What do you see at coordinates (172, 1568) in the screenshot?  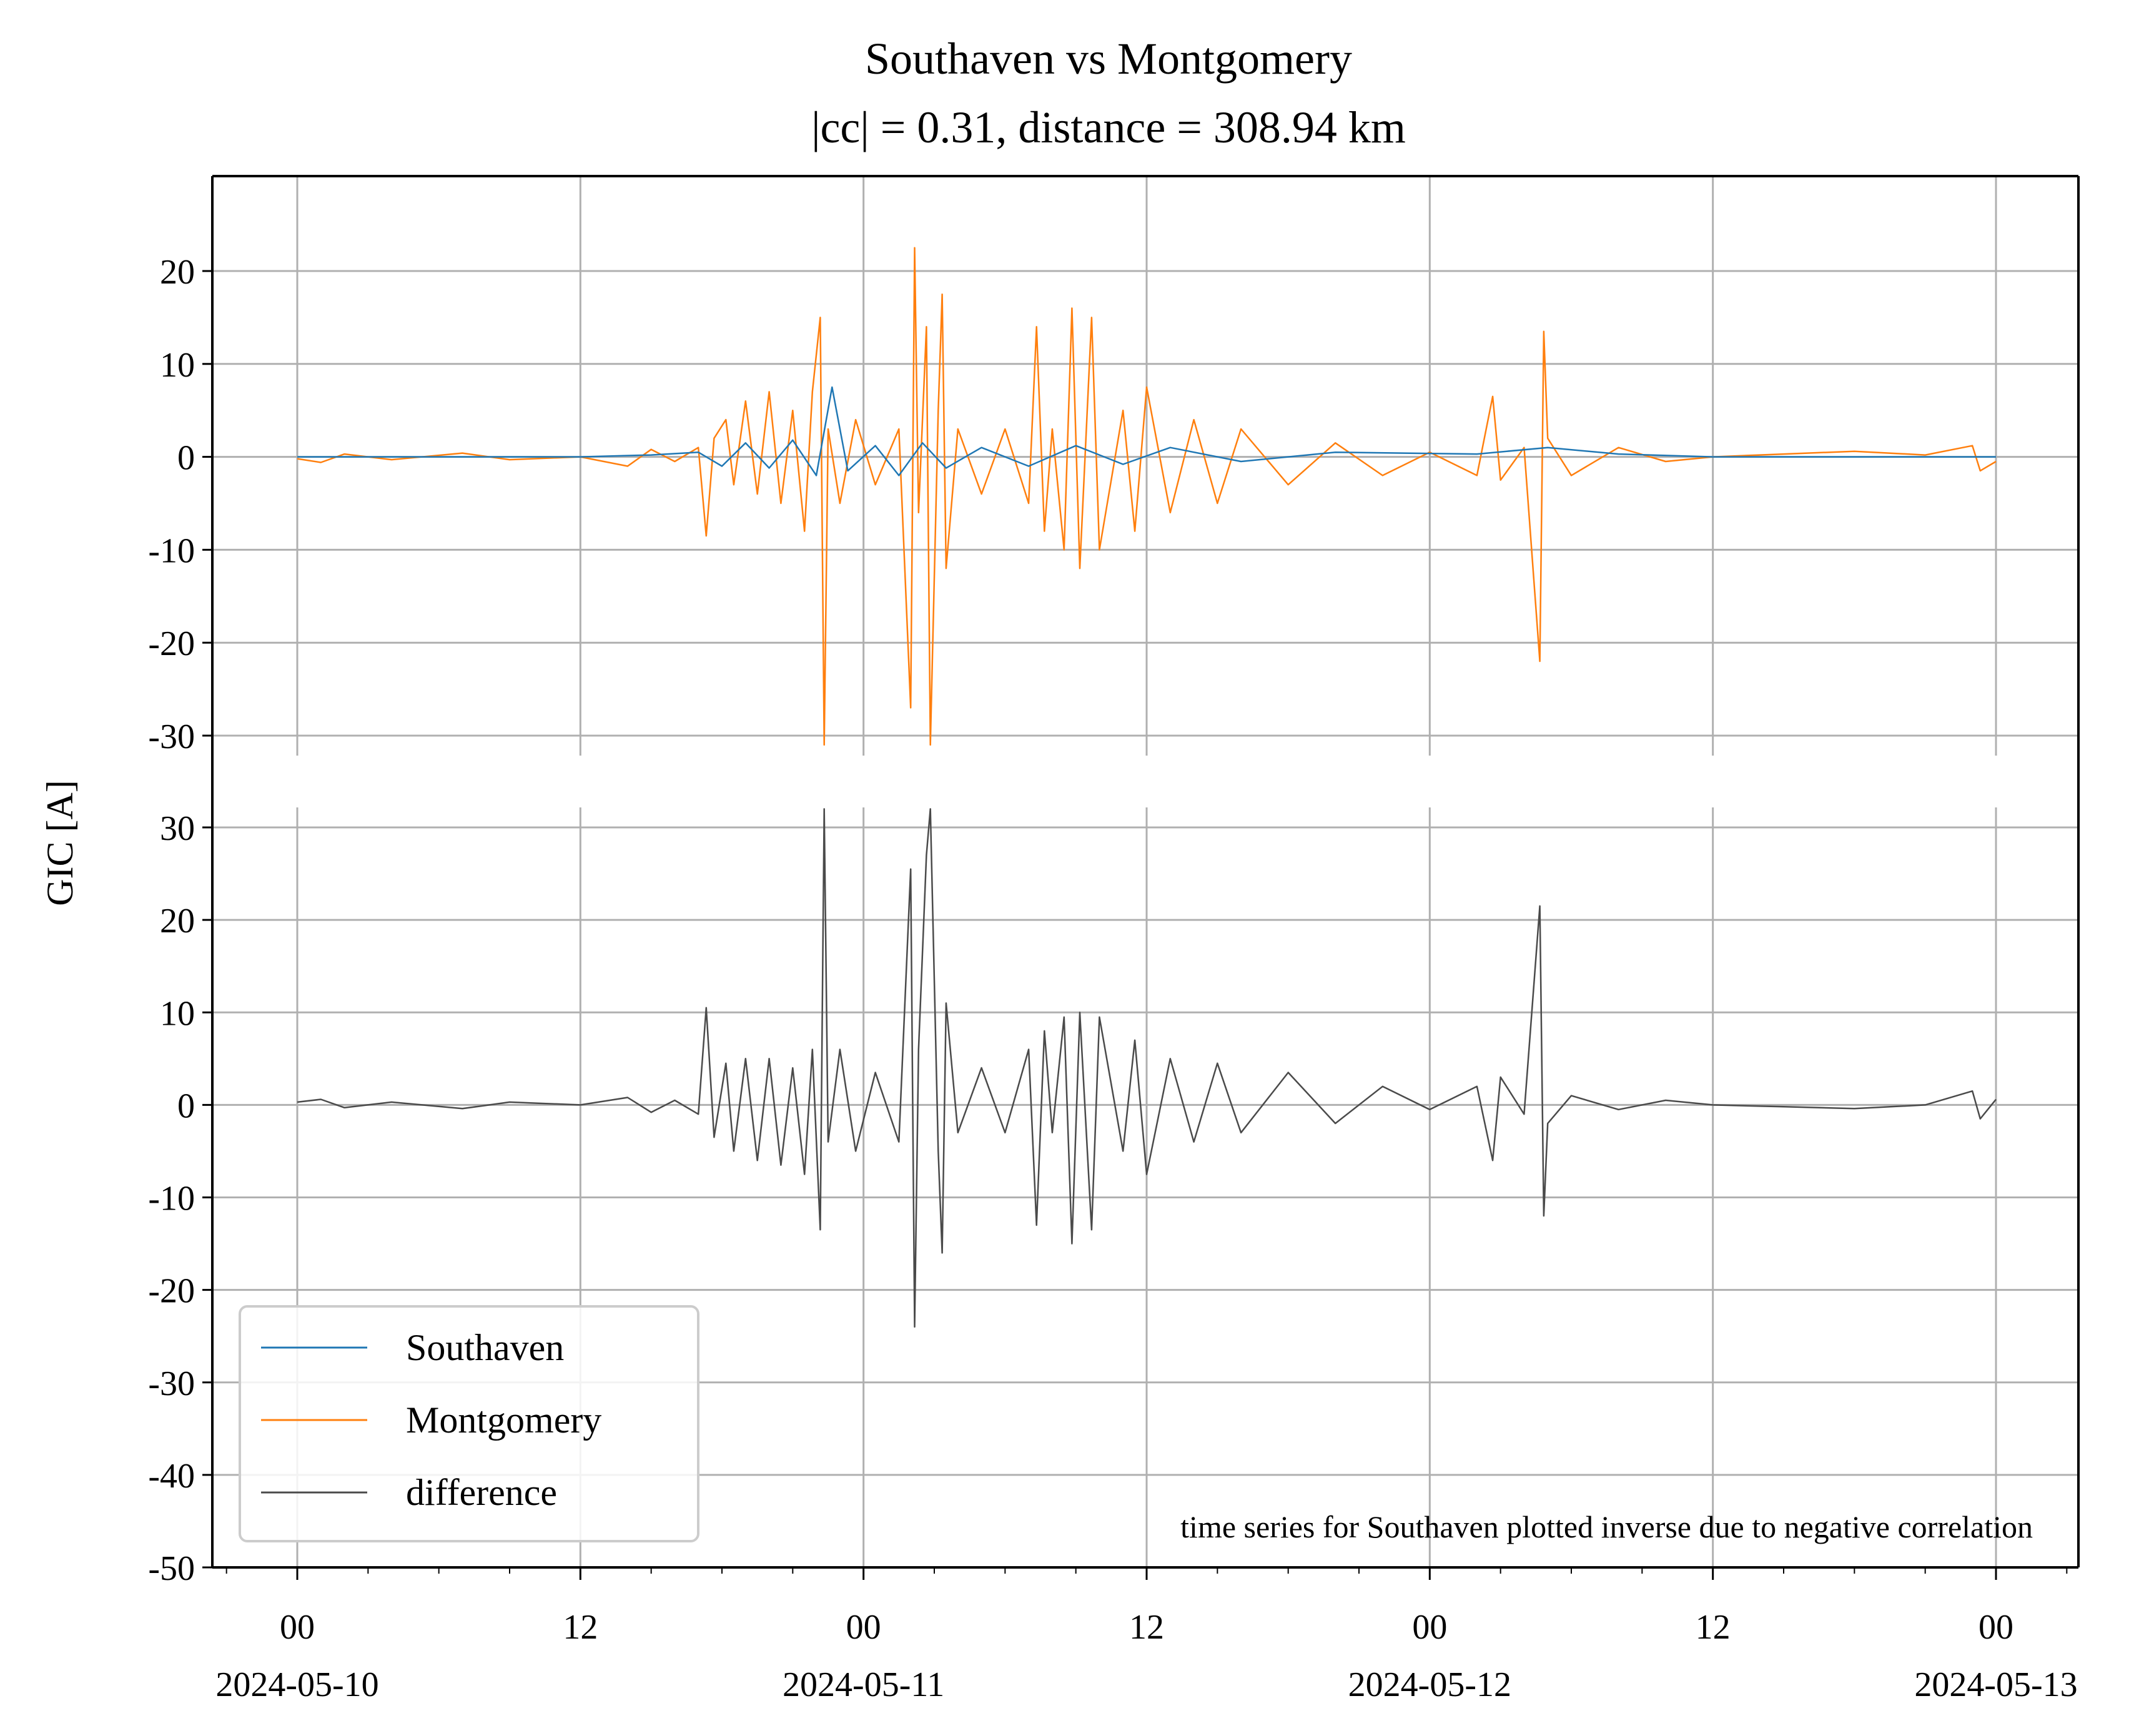 I see `bottom-ytick-label-8: -50` at bounding box center [172, 1568].